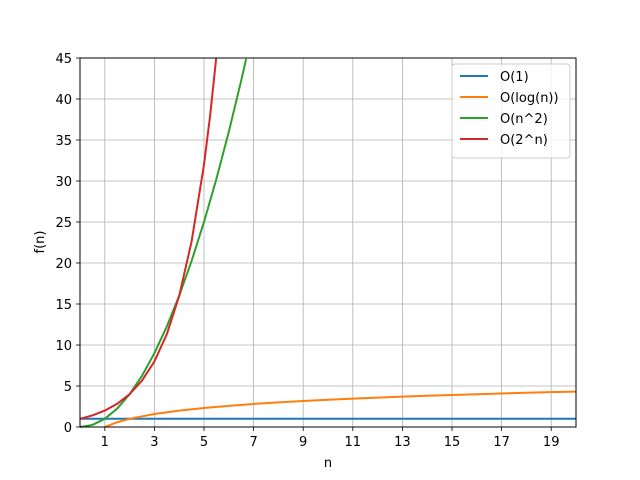 This screenshot has width=640, height=480. I want to click on y-tick-label: 0, so click(68, 428).